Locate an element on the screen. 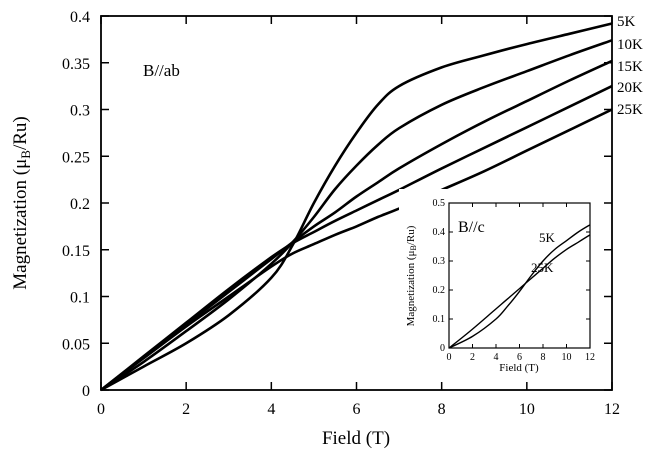 Image resolution: width=652 pixels, height=449 pixels. inset-y-label-tail: /Ru) is located at coordinates (411, 235).